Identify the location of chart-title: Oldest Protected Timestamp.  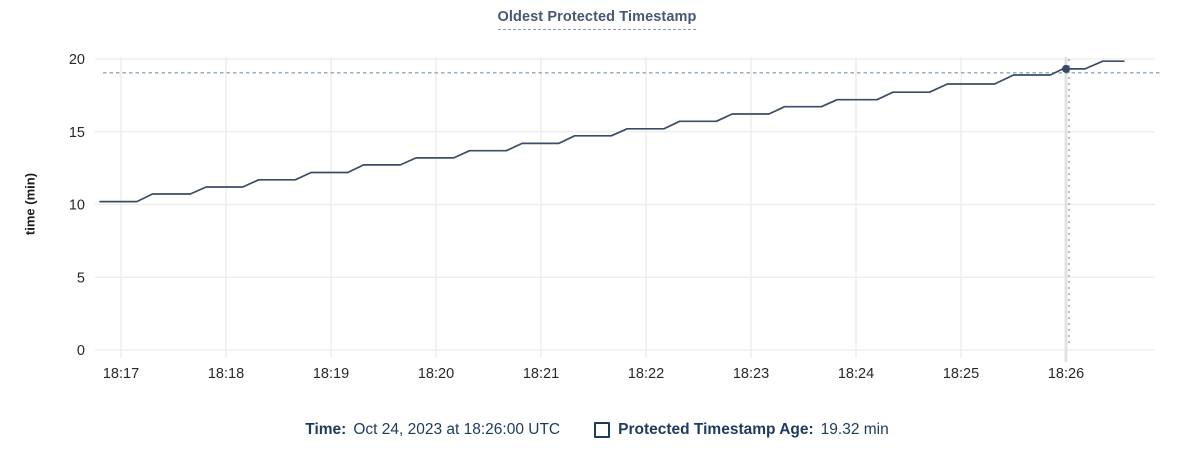
(597, 19).